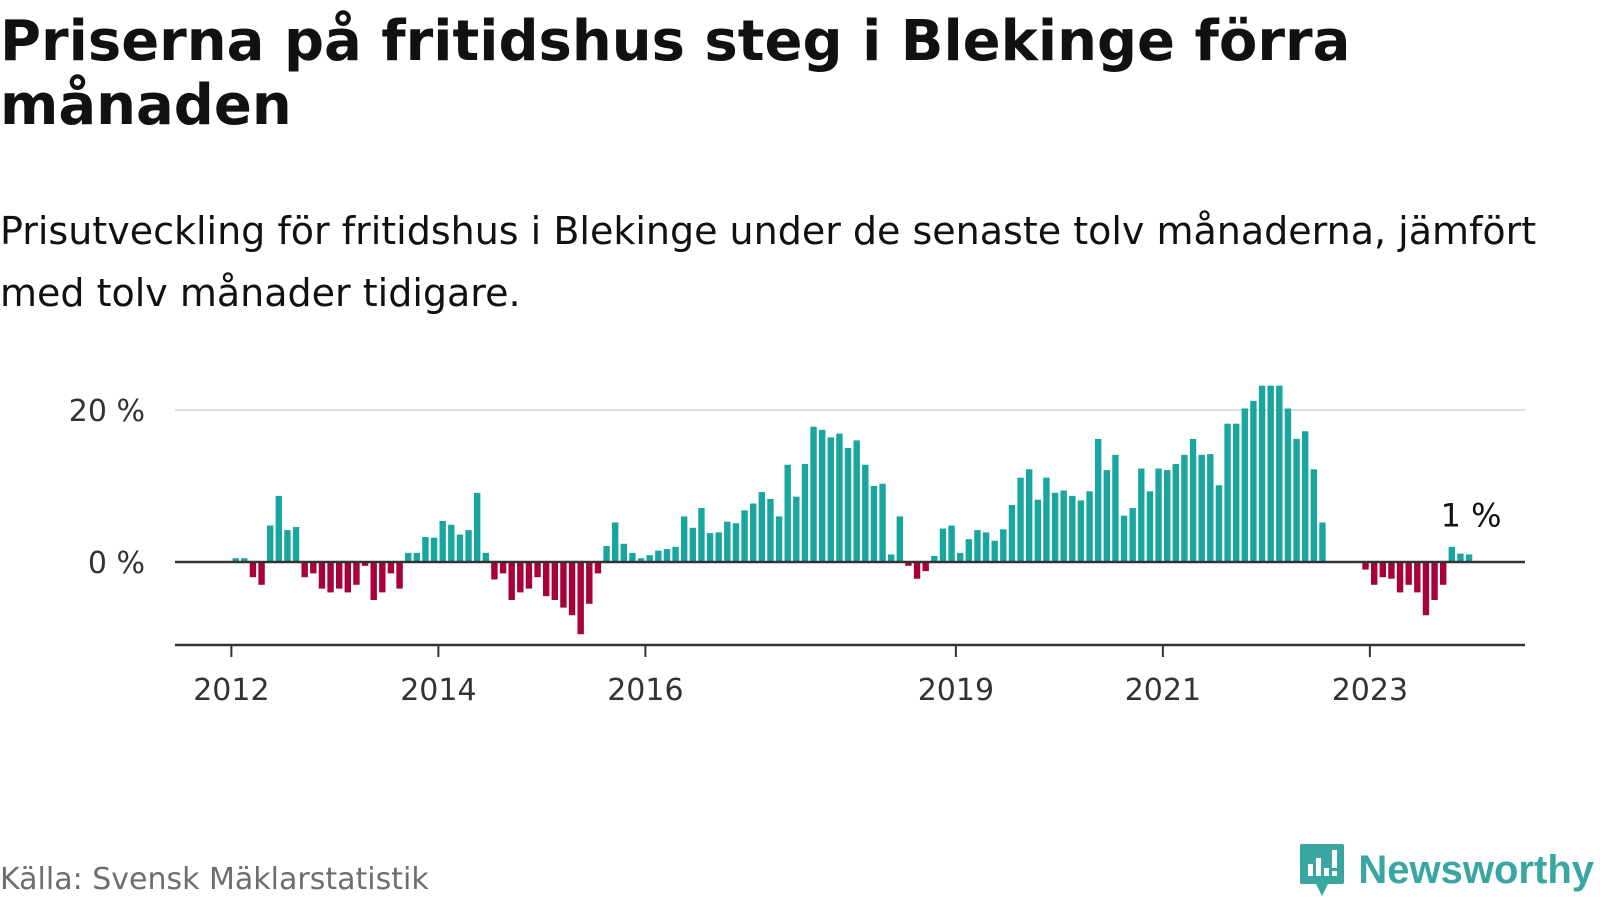 The height and width of the screenshot is (900, 1600). I want to click on x-tick-label: 2016, so click(645, 690).